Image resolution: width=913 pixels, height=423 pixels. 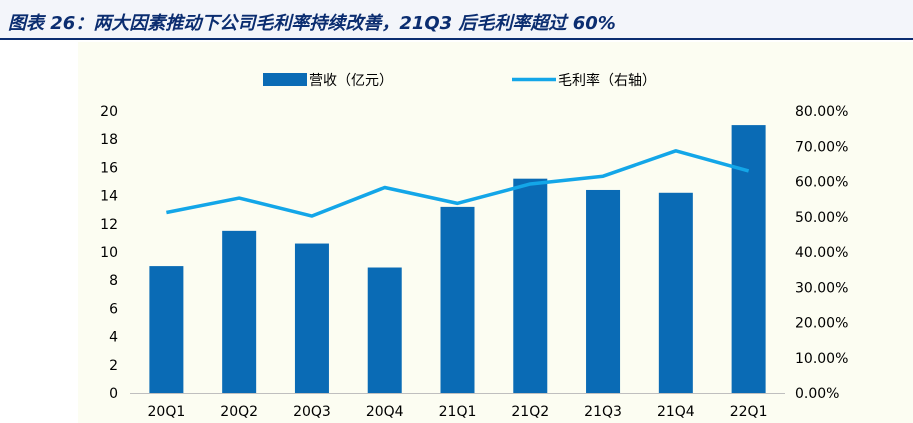 I want to click on x-tick-label: 21Q2, so click(x=530, y=412).